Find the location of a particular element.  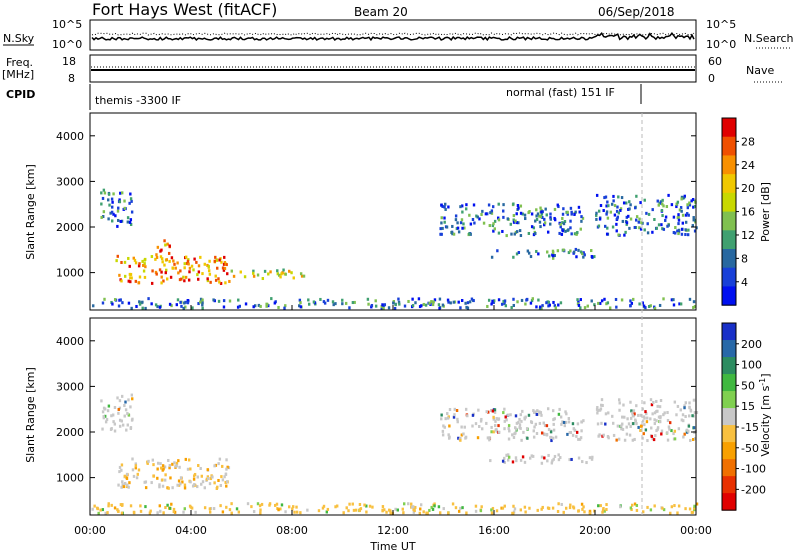

beam-label: Beam 20 is located at coordinates (381, 12).